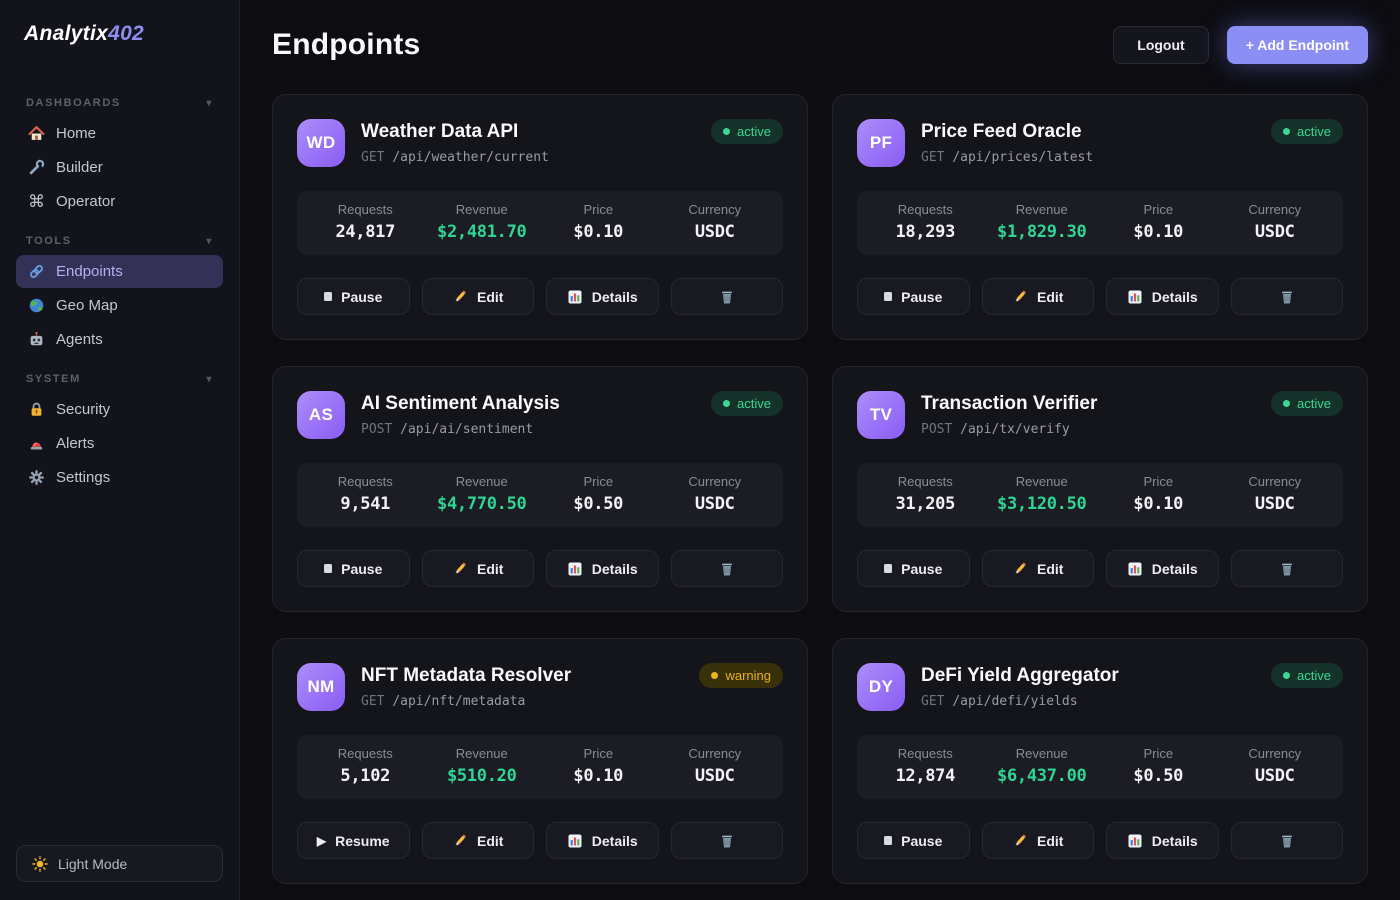 The height and width of the screenshot is (900, 1400). I want to click on endpoint-title: Weather Data API, so click(440, 131).